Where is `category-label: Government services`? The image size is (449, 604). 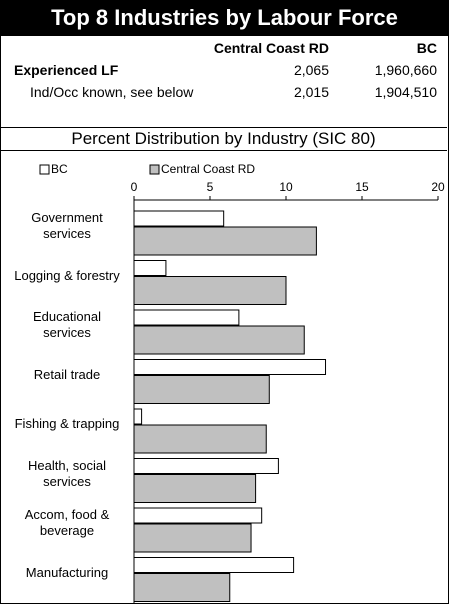
category-label: Government services is located at coordinates (67, 225).